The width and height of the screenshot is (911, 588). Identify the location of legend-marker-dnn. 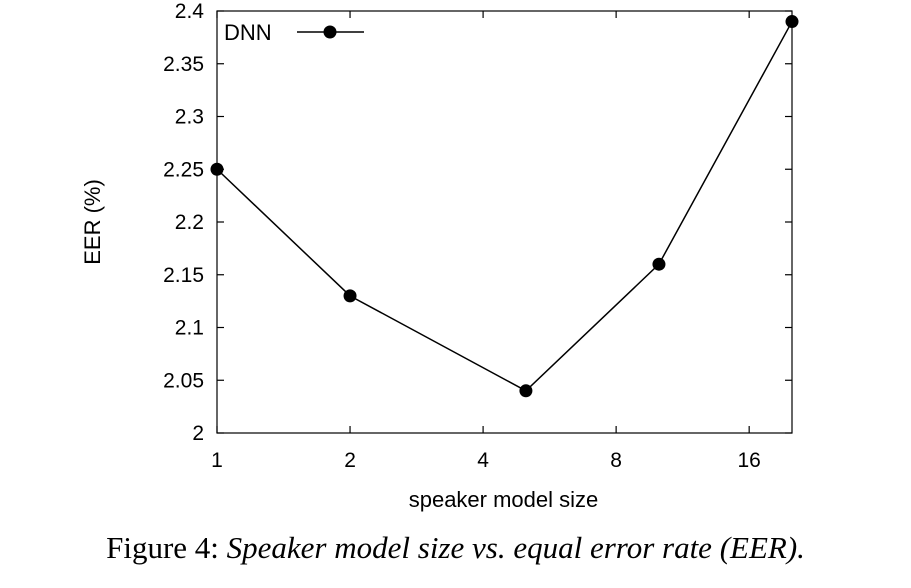
(330, 32).